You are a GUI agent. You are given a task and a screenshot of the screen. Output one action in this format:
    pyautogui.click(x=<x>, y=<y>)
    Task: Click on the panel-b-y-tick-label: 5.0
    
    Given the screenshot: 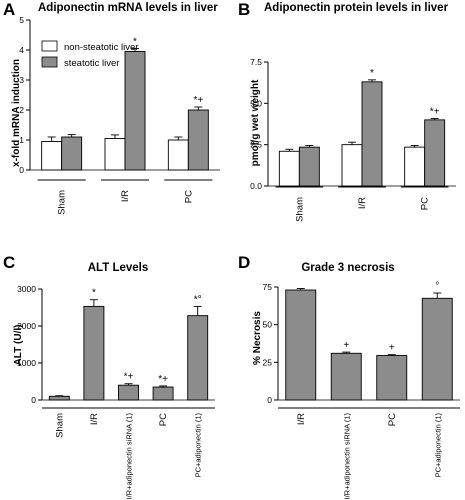 What is the action you would take?
    pyautogui.click(x=256, y=103)
    